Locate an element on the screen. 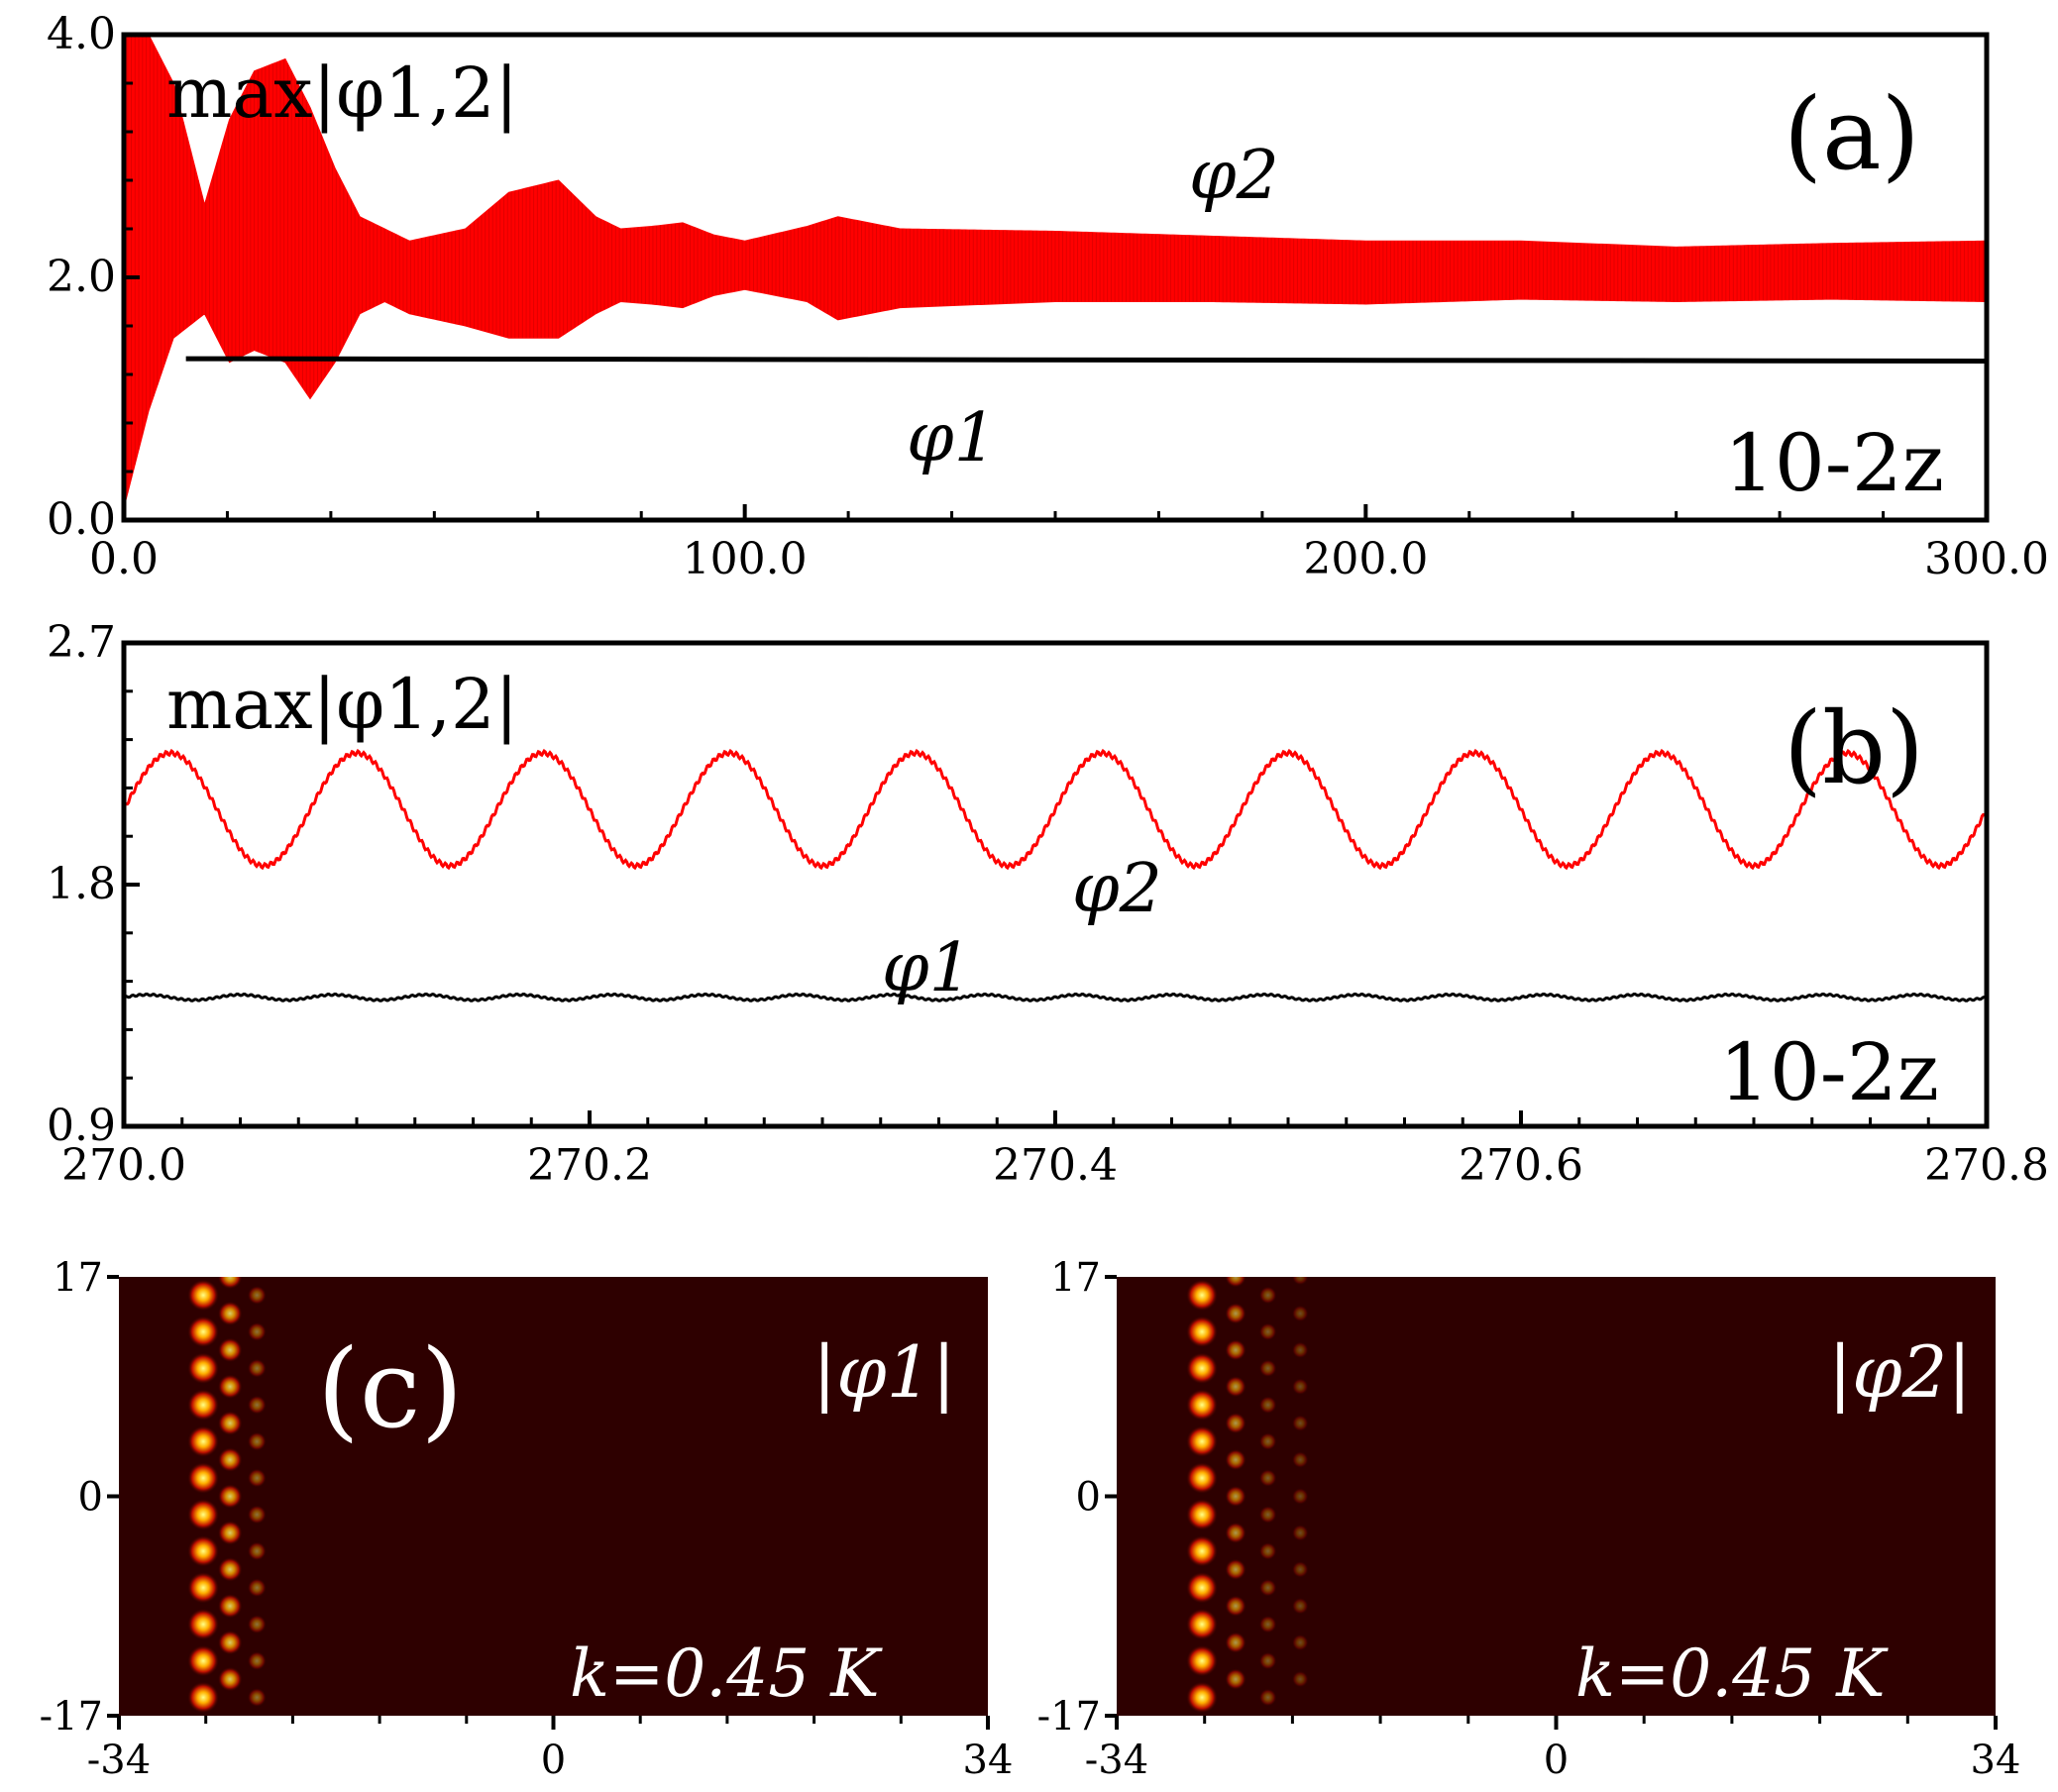 This screenshot has width=2058, height=1792. panel-b-xtick-label: 270.6 is located at coordinates (1521, 1165).